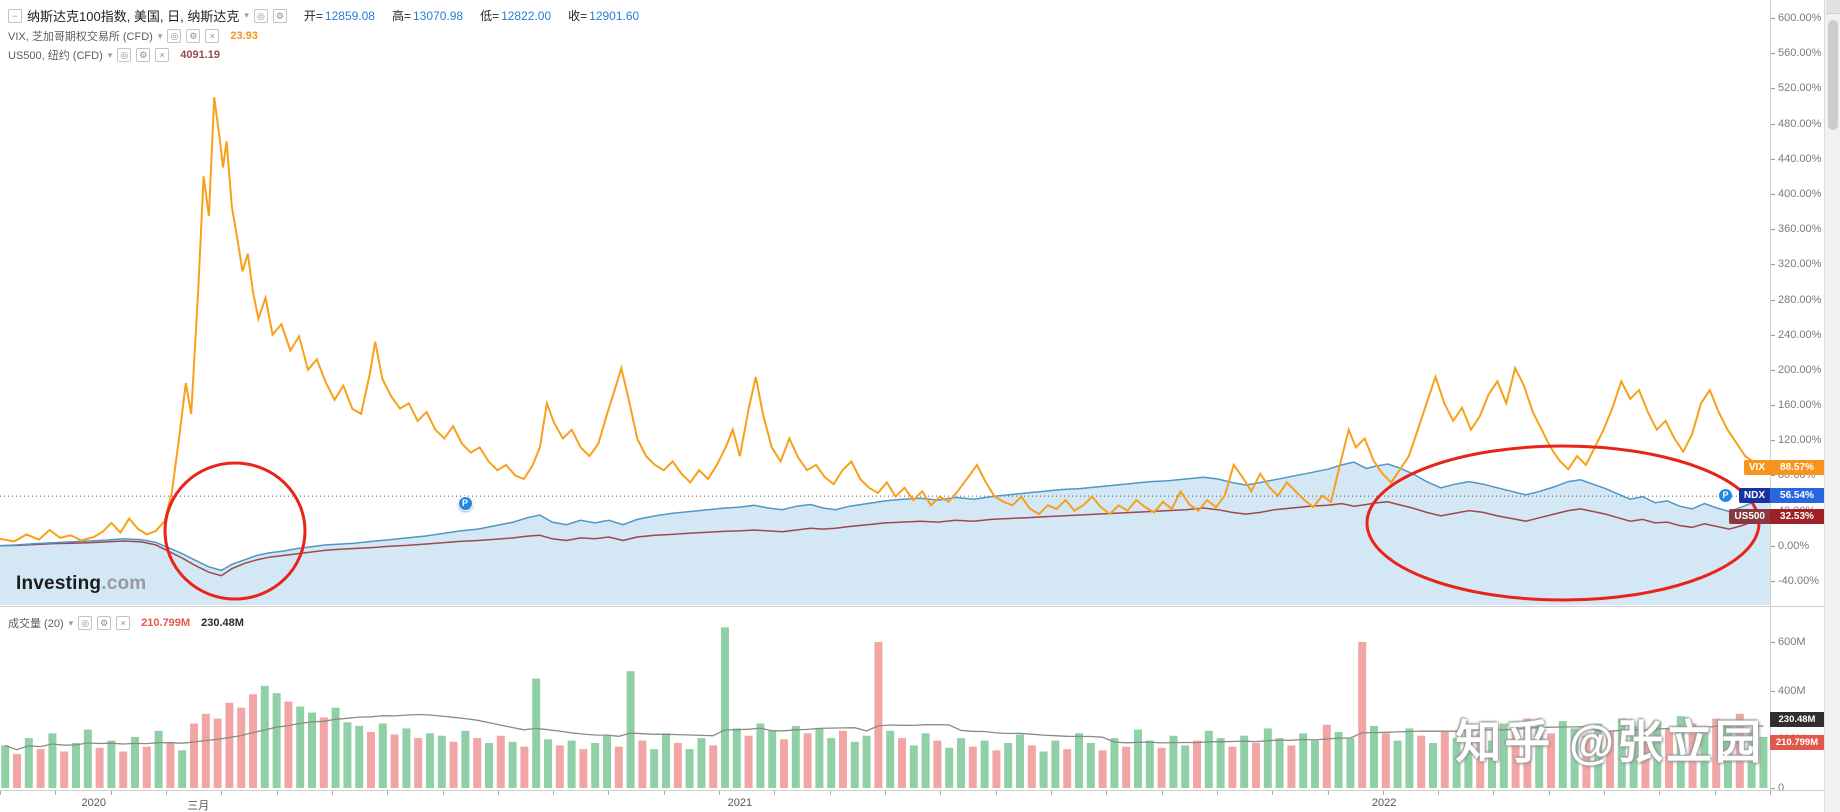 The width and height of the screenshot is (1840, 812). What do you see at coordinates (1797, 581) in the screenshot?
I see `price-axis-tick: -40.00%` at bounding box center [1797, 581].